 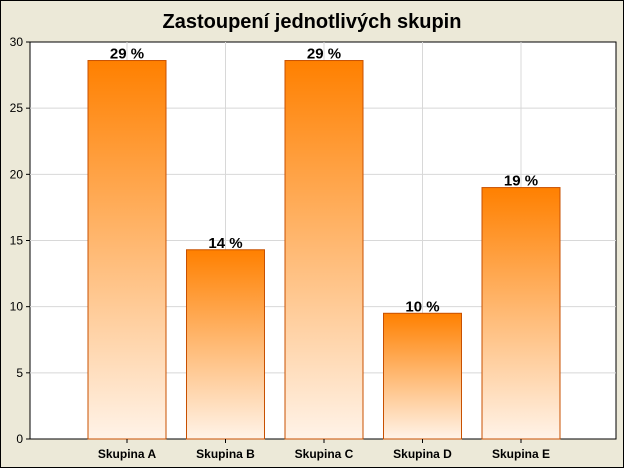 I want to click on bar-skupina-b, so click(x=225, y=344).